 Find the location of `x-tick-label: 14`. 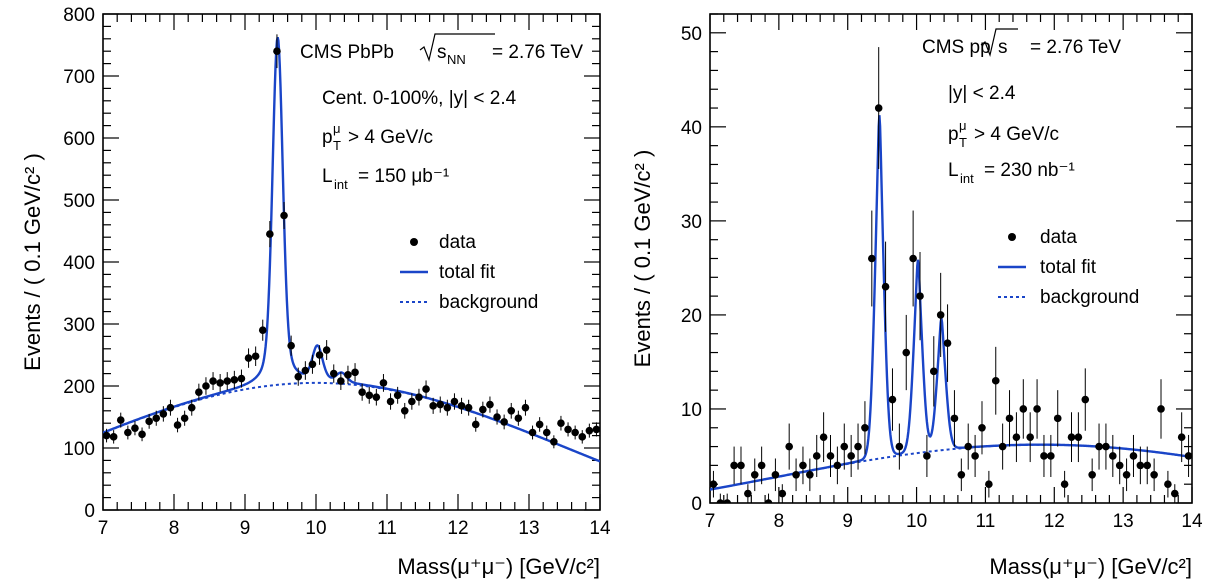

x-tick-label: 14 is located at coordinates (600, 528).